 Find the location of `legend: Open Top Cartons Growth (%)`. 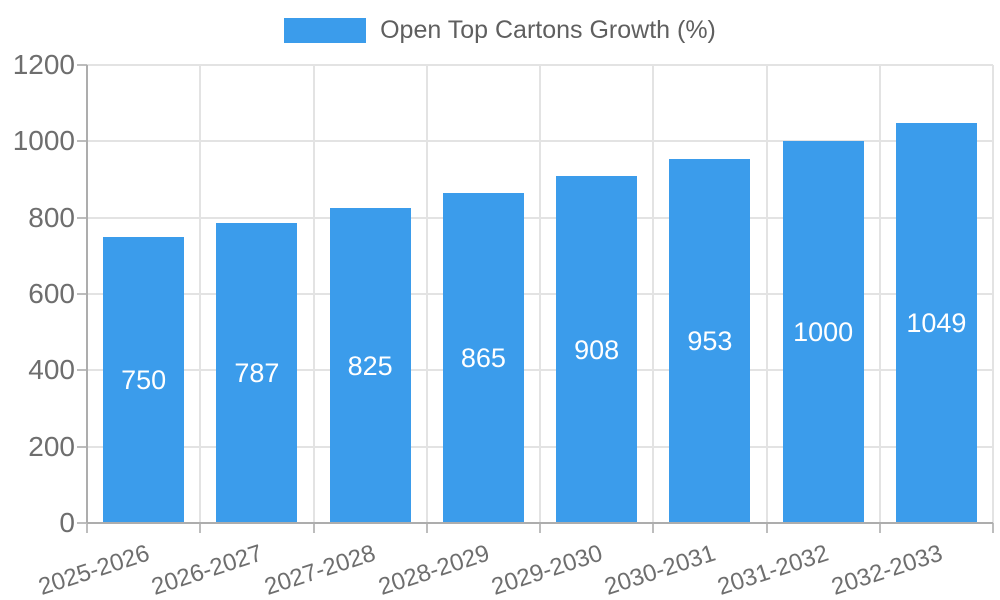

legend: Open Top Cartons Growth (%) is located at coordinates (500, 30).